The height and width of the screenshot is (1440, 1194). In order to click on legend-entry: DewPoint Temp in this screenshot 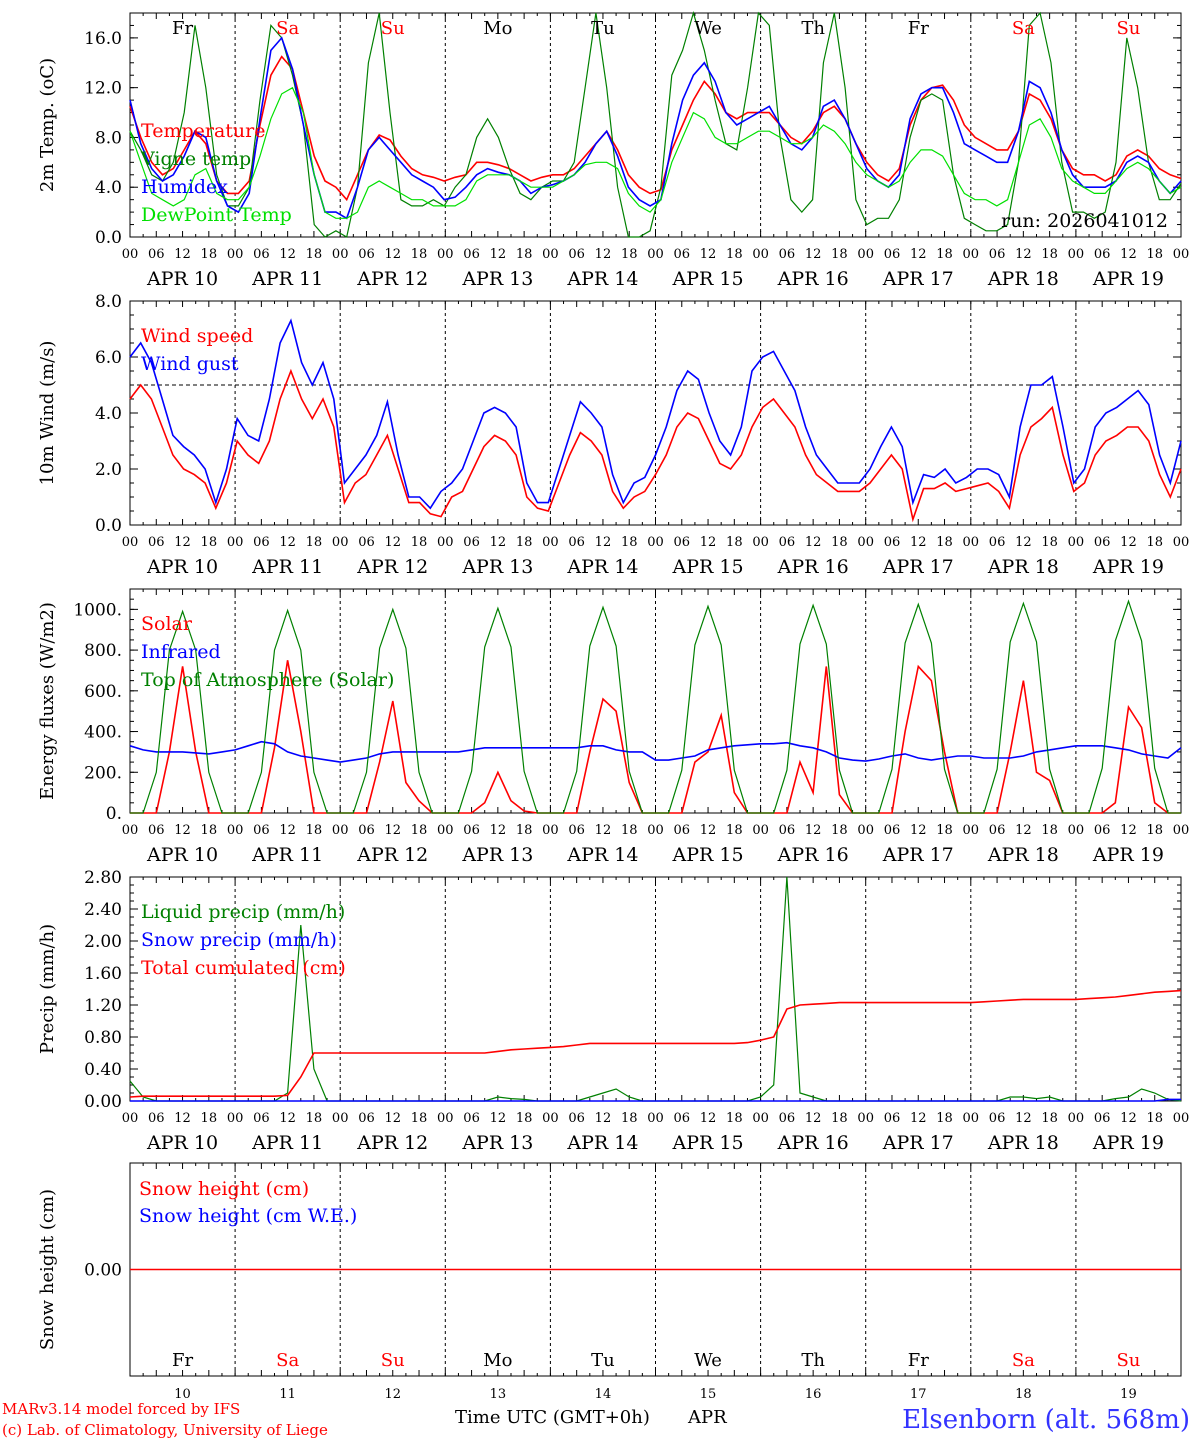, I will do `click(216, 215)`.